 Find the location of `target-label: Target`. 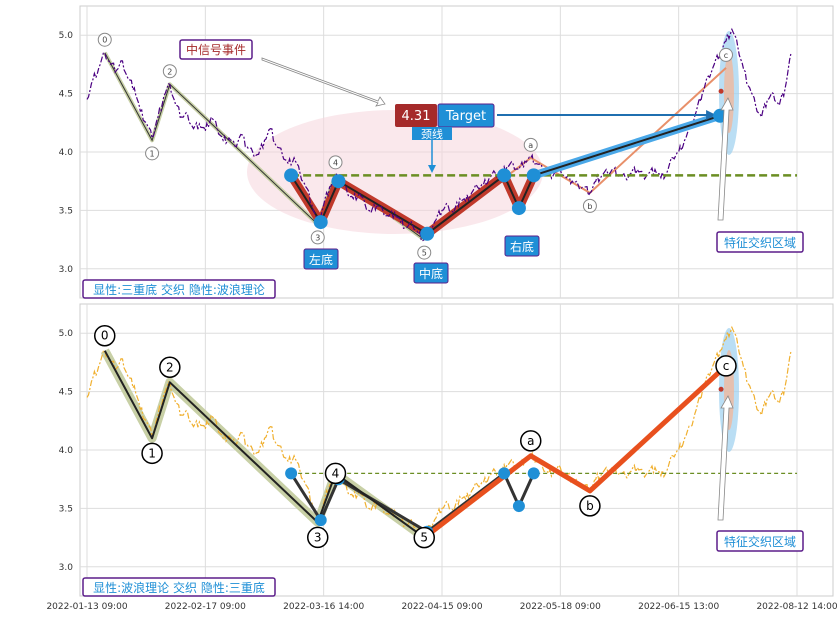

target-label: Target is located at coordinates (465, 116).